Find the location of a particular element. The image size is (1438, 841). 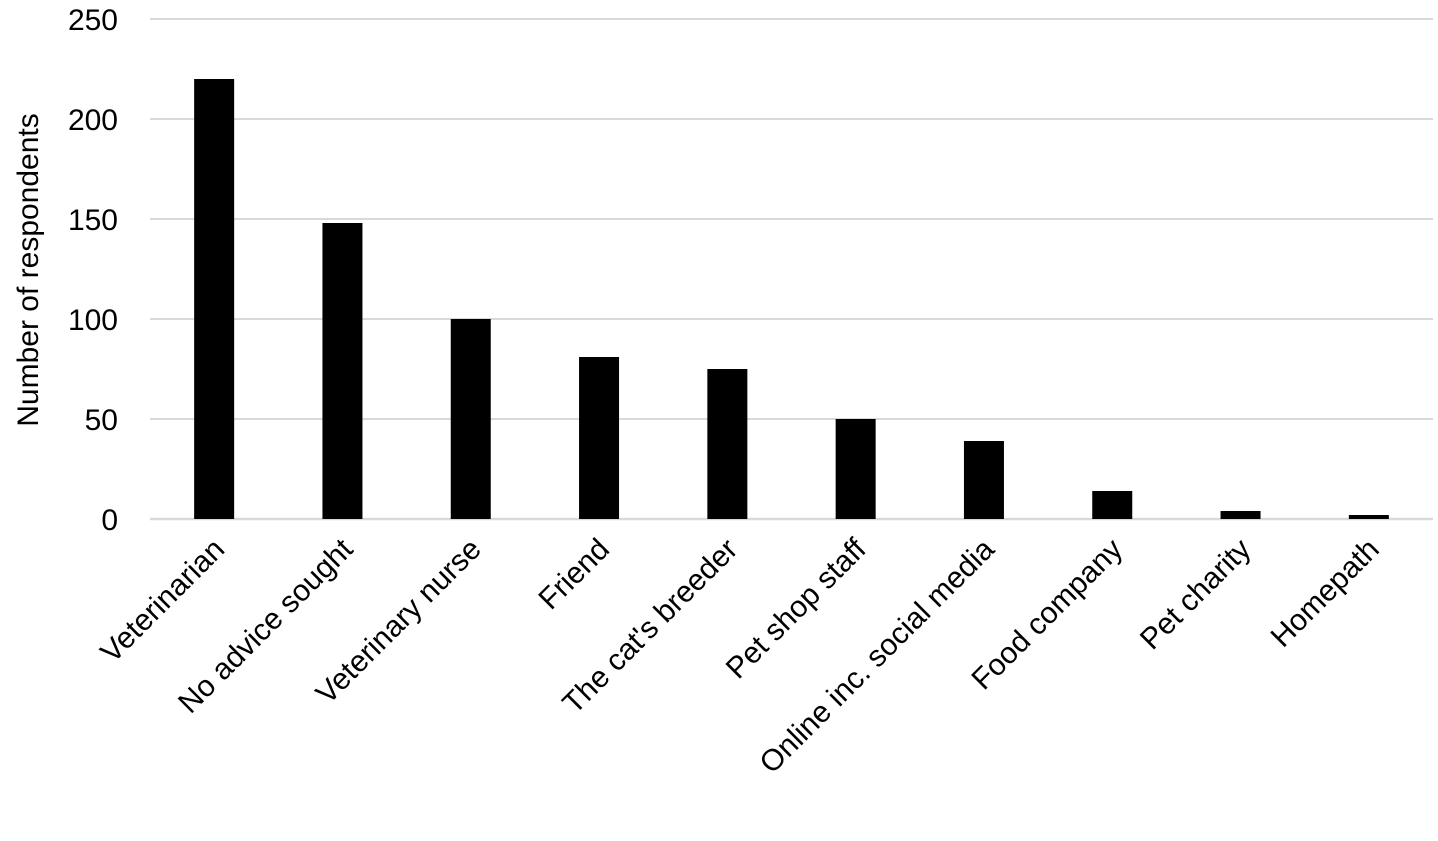

x-tick-label: Online inc. social media is located at coordinates (878, 656).